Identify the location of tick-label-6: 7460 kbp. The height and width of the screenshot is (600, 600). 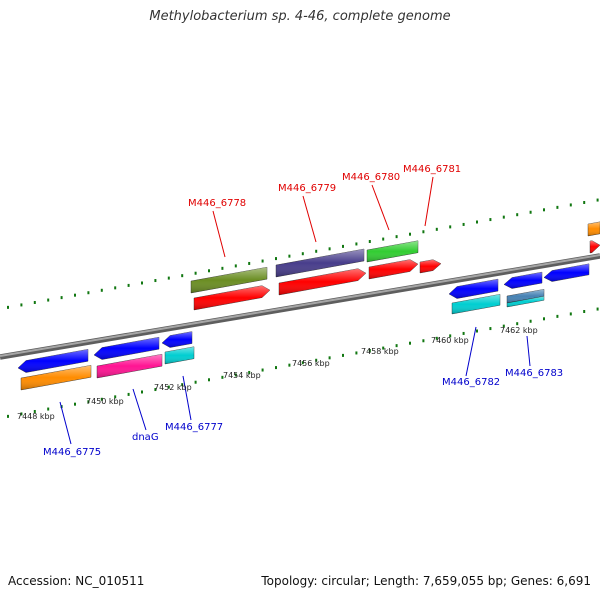
(450, 340).